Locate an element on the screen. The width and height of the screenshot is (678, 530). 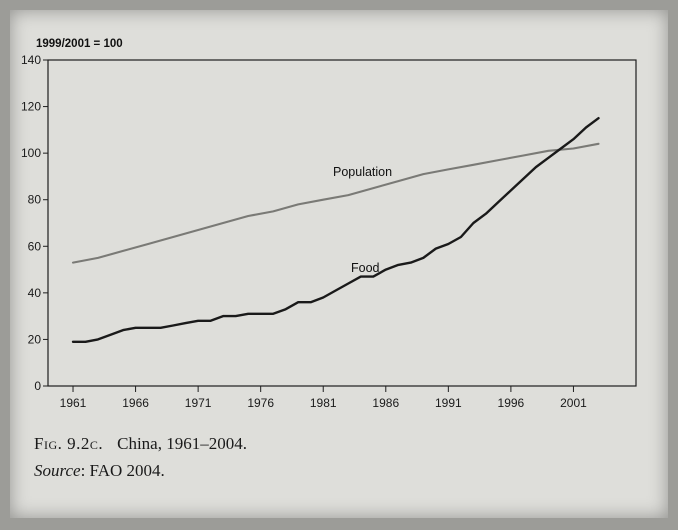
y-tick-label: 140 is located at coordinates (31, 60).